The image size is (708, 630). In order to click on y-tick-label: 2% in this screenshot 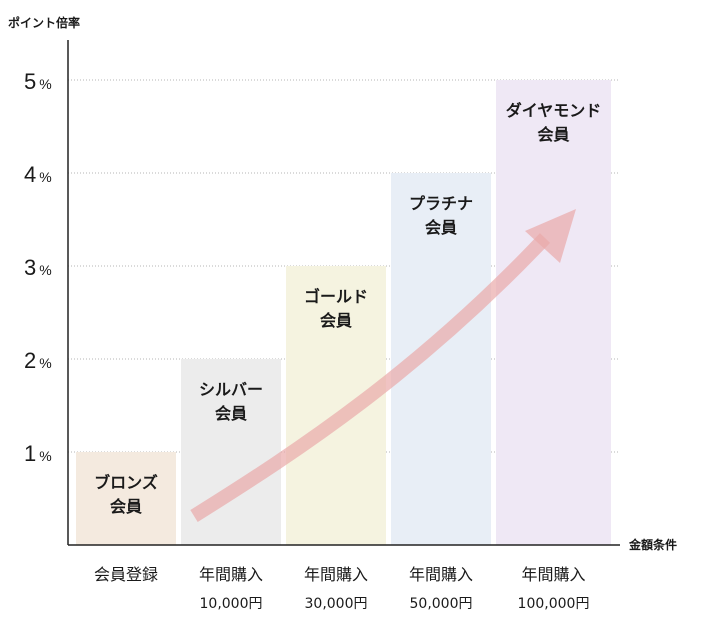, I will do `click(38, 360)`.